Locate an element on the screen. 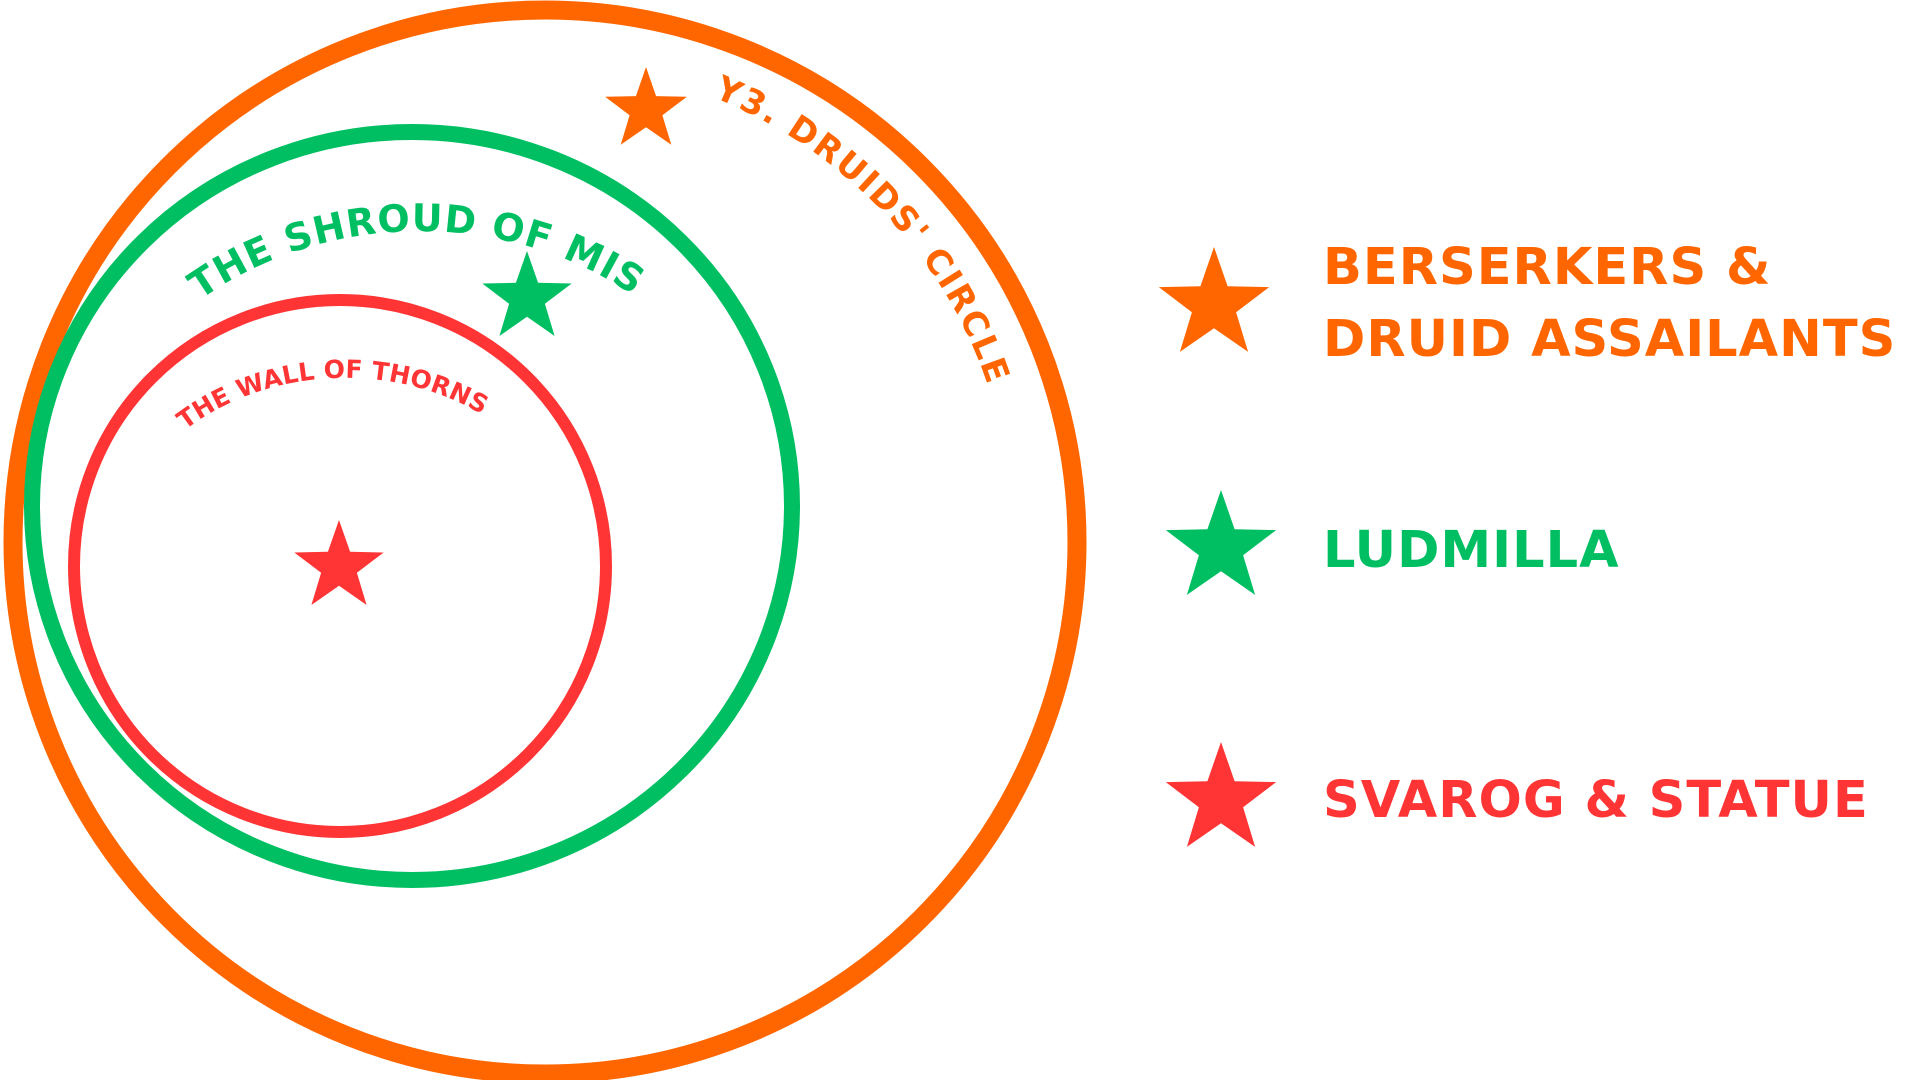  legend-2-star-icon is located at coordinates (1221, 542).